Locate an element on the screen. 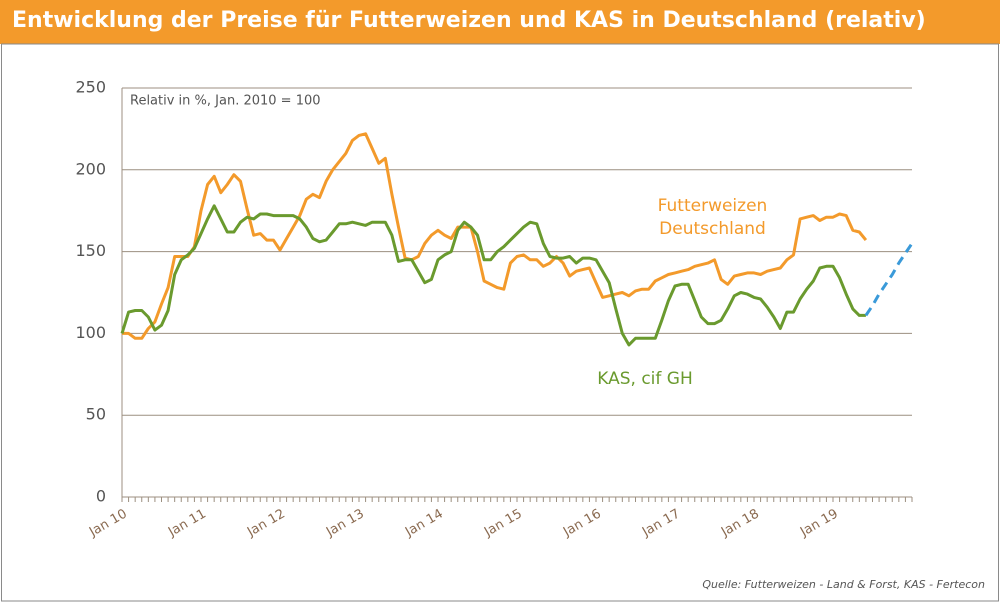 Image resolution: width=1000 pixels, height=603 pixels. series-label: Futterweizen Deutschland is located at coordinates (712, 217).